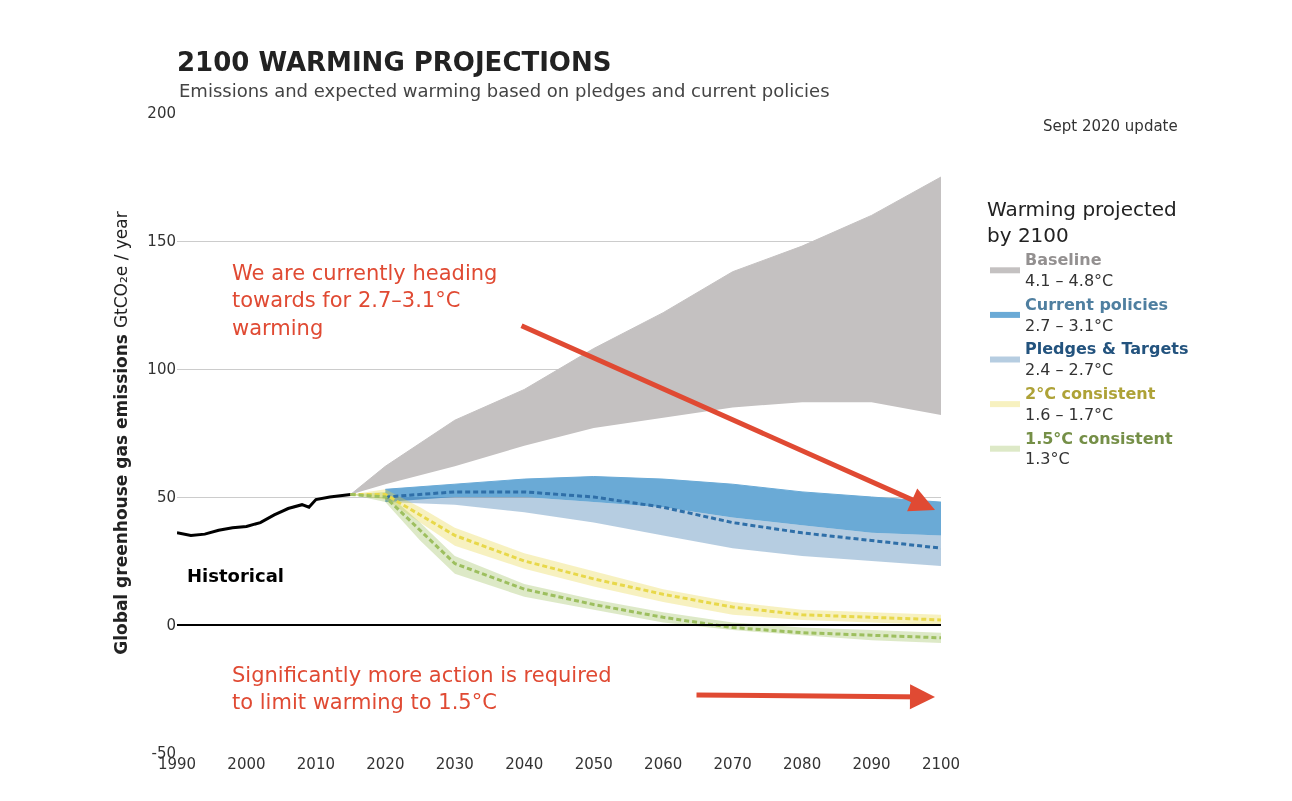  Describe the element at coordinates (422, 689) in the screenshot. I see `annotation: Significantly more action is required to limit warming to 1.5°C` at that location.